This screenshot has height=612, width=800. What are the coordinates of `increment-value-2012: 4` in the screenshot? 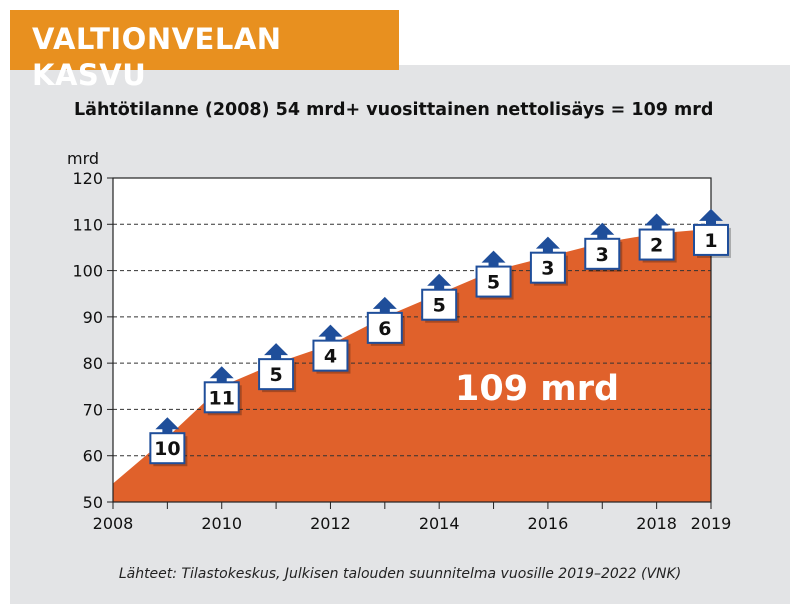 It's located at (330, 357).